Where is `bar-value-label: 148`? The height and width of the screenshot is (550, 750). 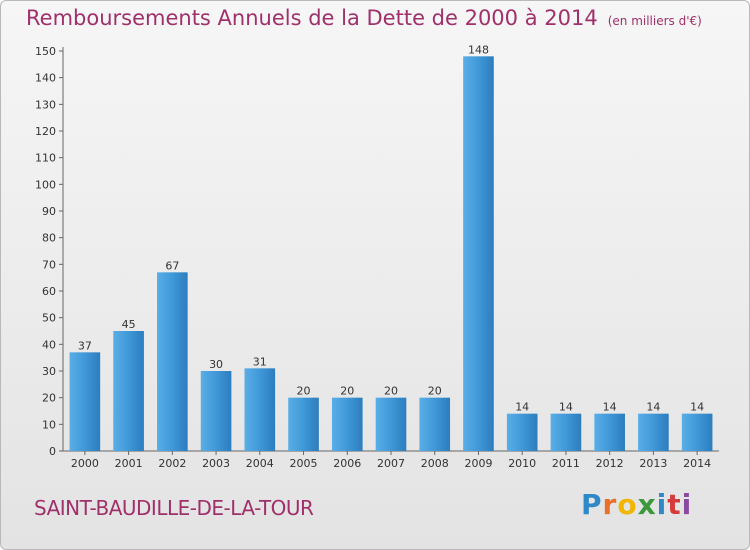 bar-value-label: 148 is located at coordinates (478, 49).